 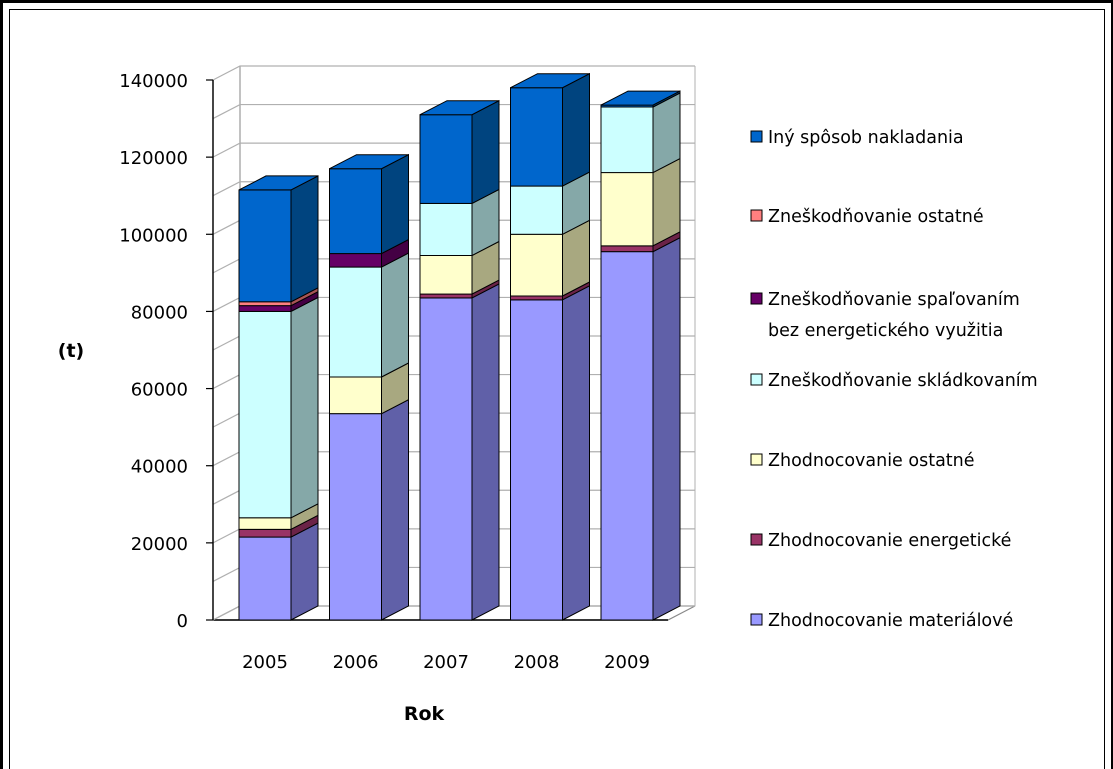 I want to click on y-tick-label: 140000, so click(x=153, y=81).